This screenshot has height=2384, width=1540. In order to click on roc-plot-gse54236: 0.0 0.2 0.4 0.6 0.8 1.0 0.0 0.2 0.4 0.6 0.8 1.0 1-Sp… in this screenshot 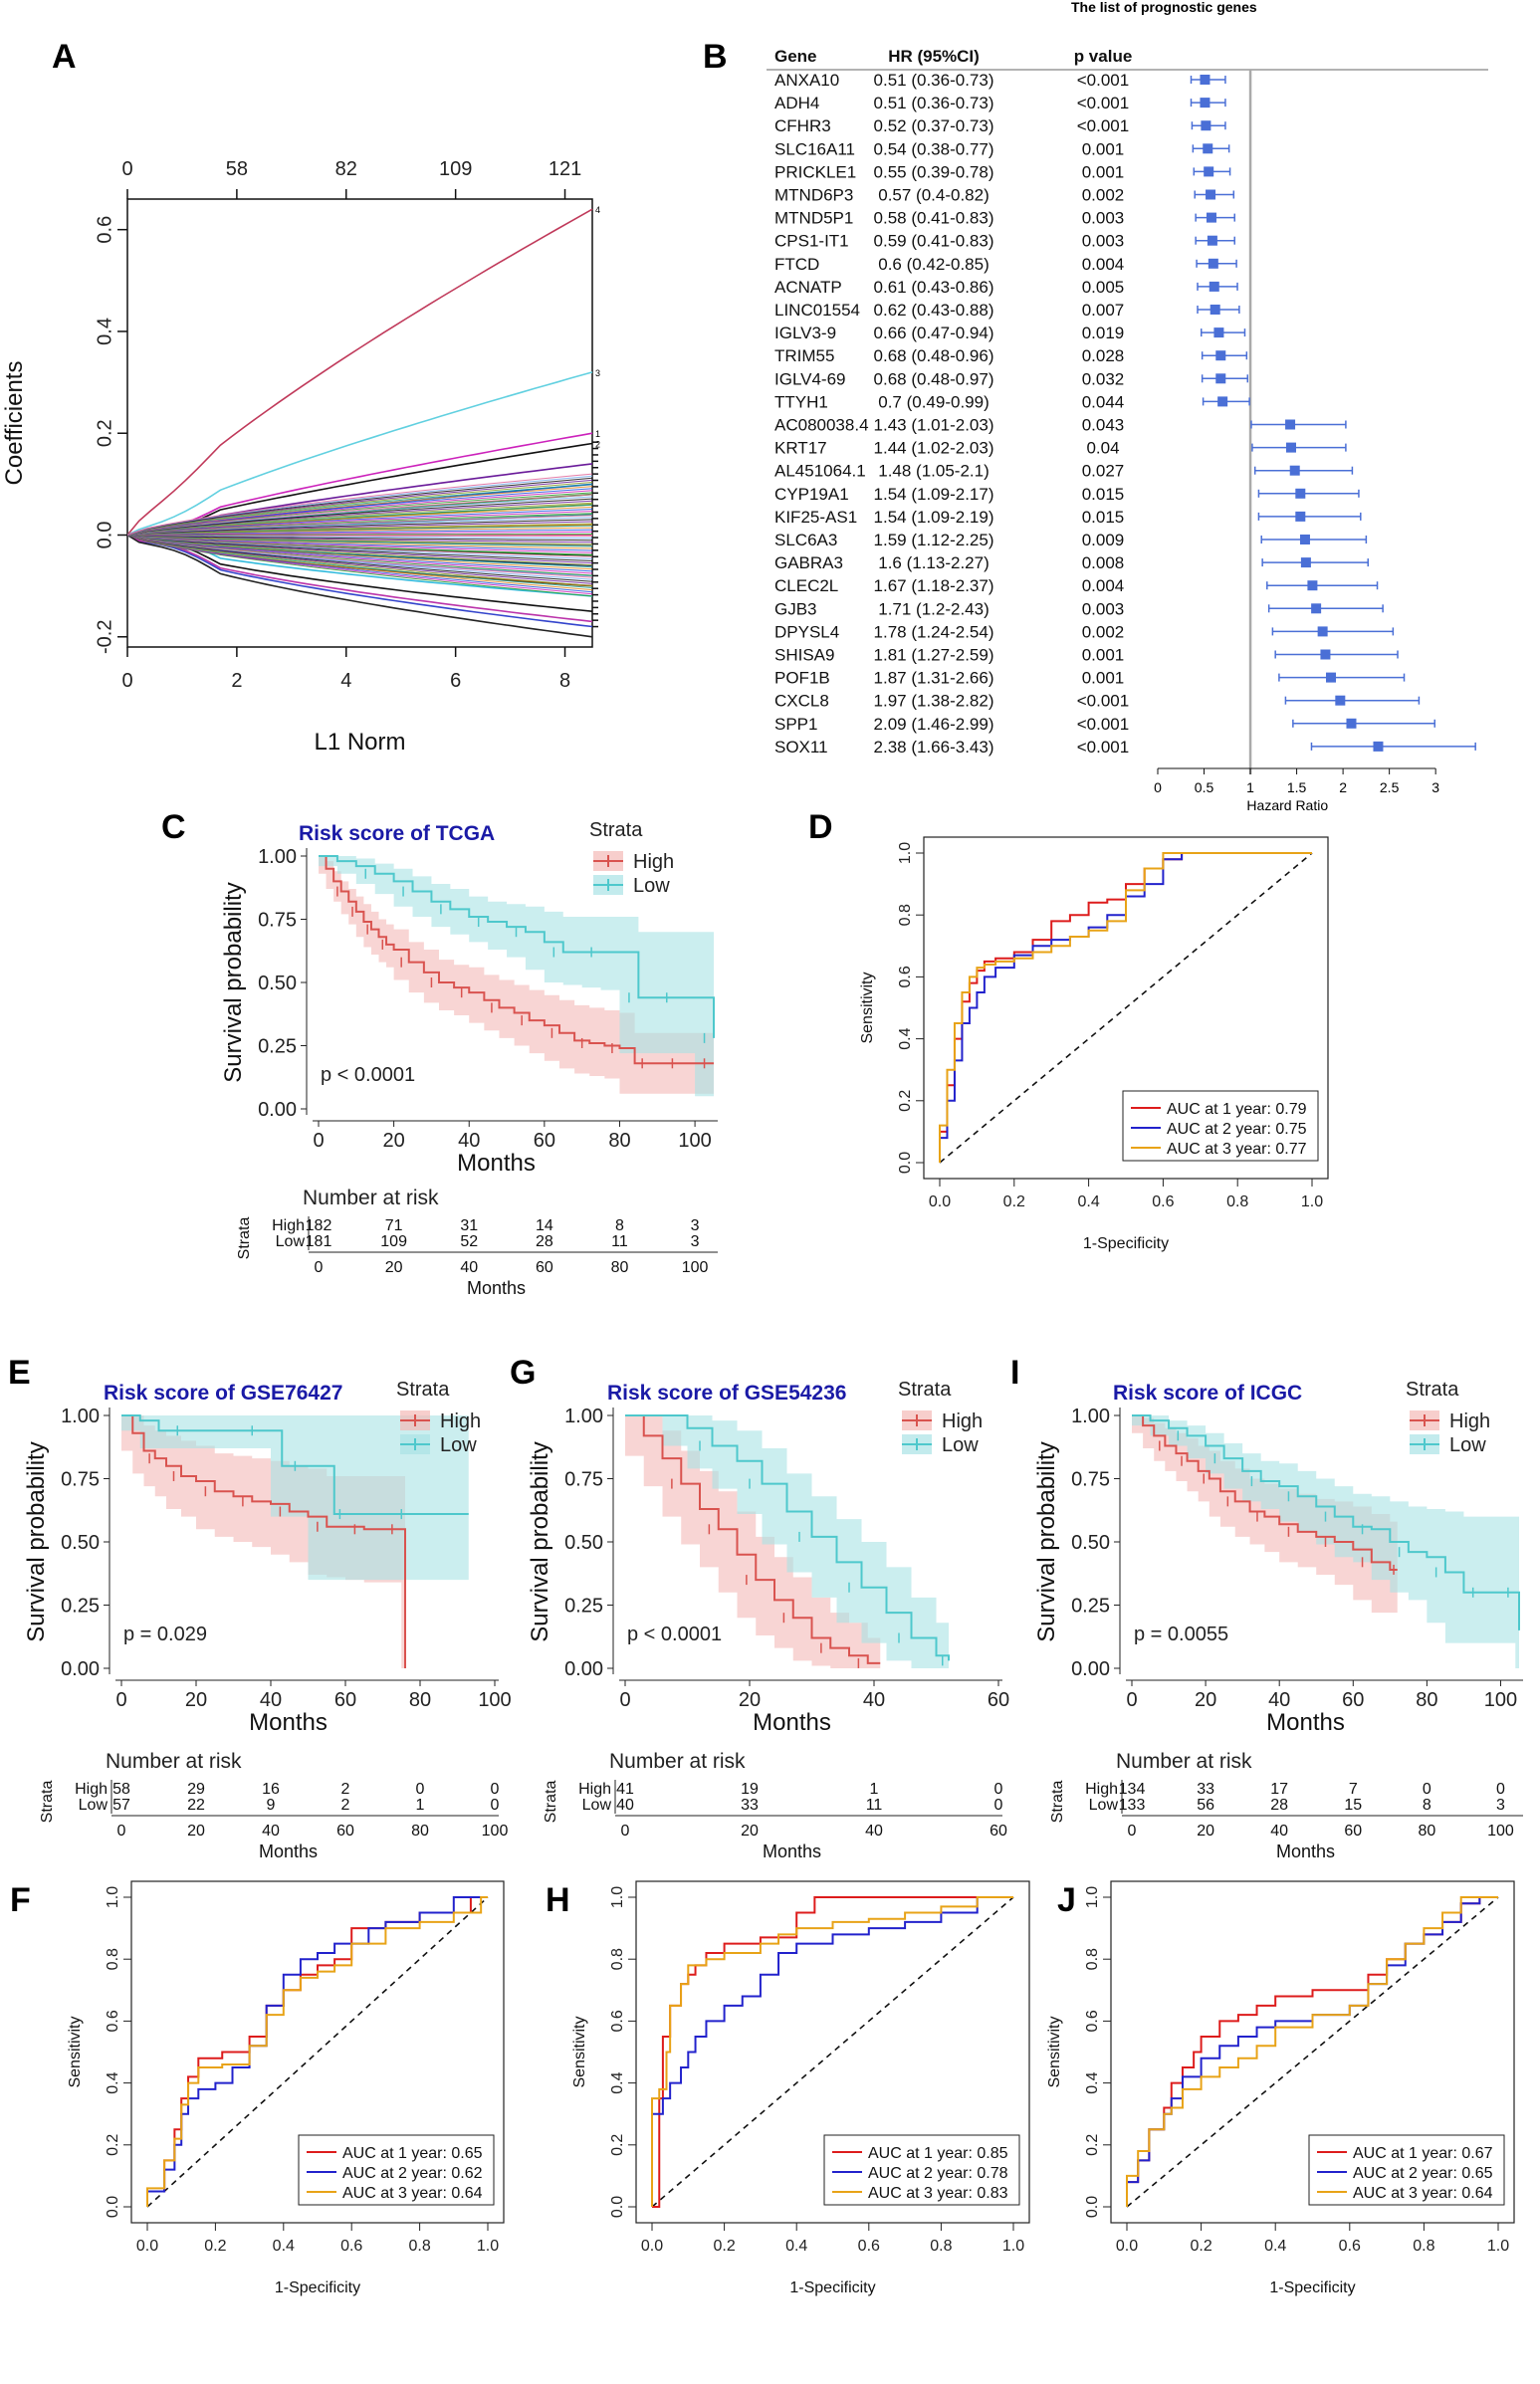, I will do `click(801, 2088)`.